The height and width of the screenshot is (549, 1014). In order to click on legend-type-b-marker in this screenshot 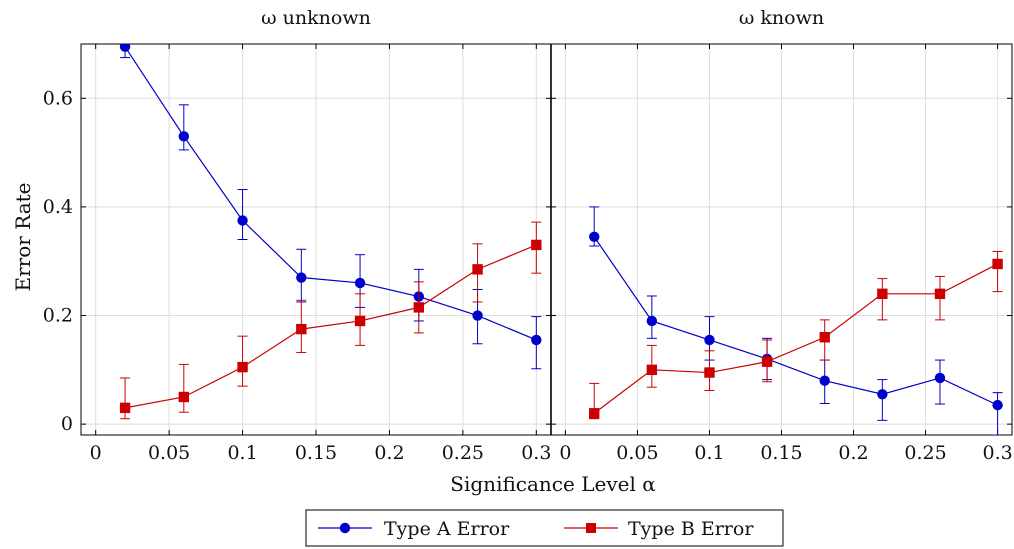, I will do `click(591, 528)`.